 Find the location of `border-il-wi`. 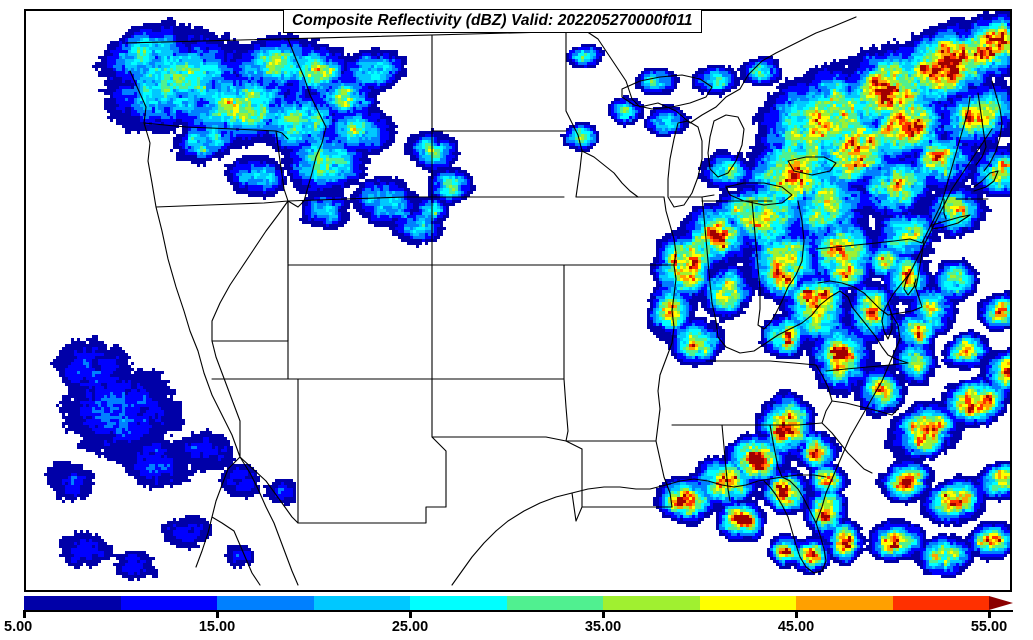

border-il-wi is located at coordinates (692, 196).